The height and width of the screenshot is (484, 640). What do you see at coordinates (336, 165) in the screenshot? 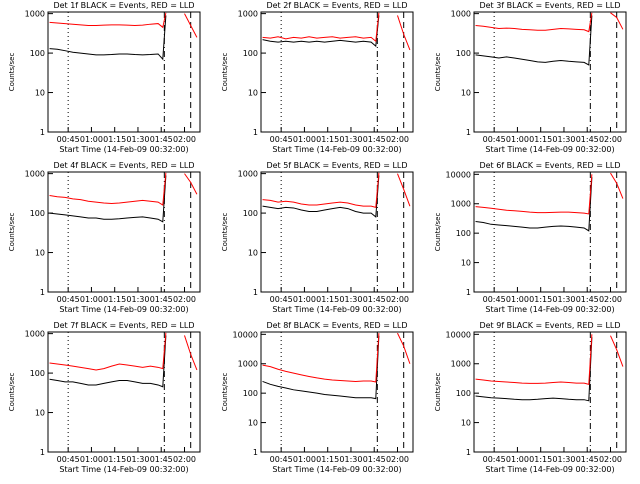
I see `chart-title: Det 5f BLACK = Events, RED = LLD` at bounding box center [336, 165].